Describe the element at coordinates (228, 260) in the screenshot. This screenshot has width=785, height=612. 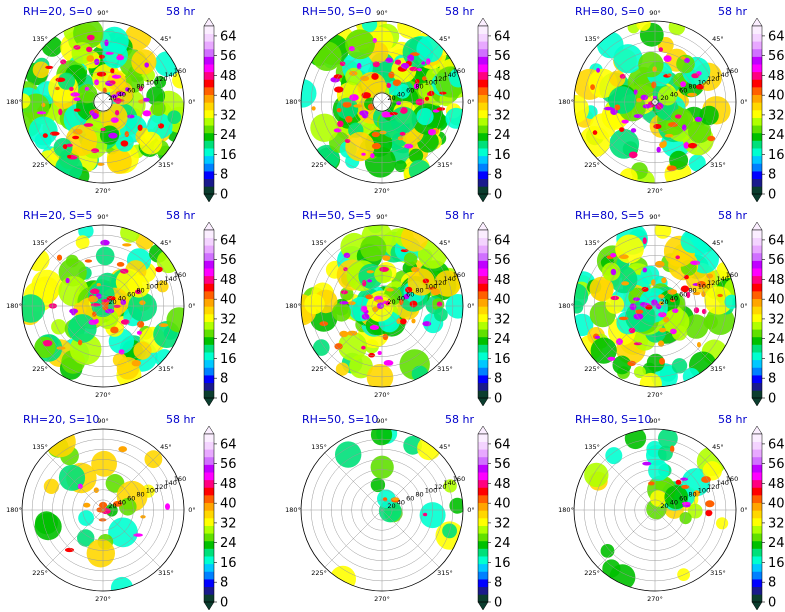
I see `colorbar-tick-label: 56` at that location.